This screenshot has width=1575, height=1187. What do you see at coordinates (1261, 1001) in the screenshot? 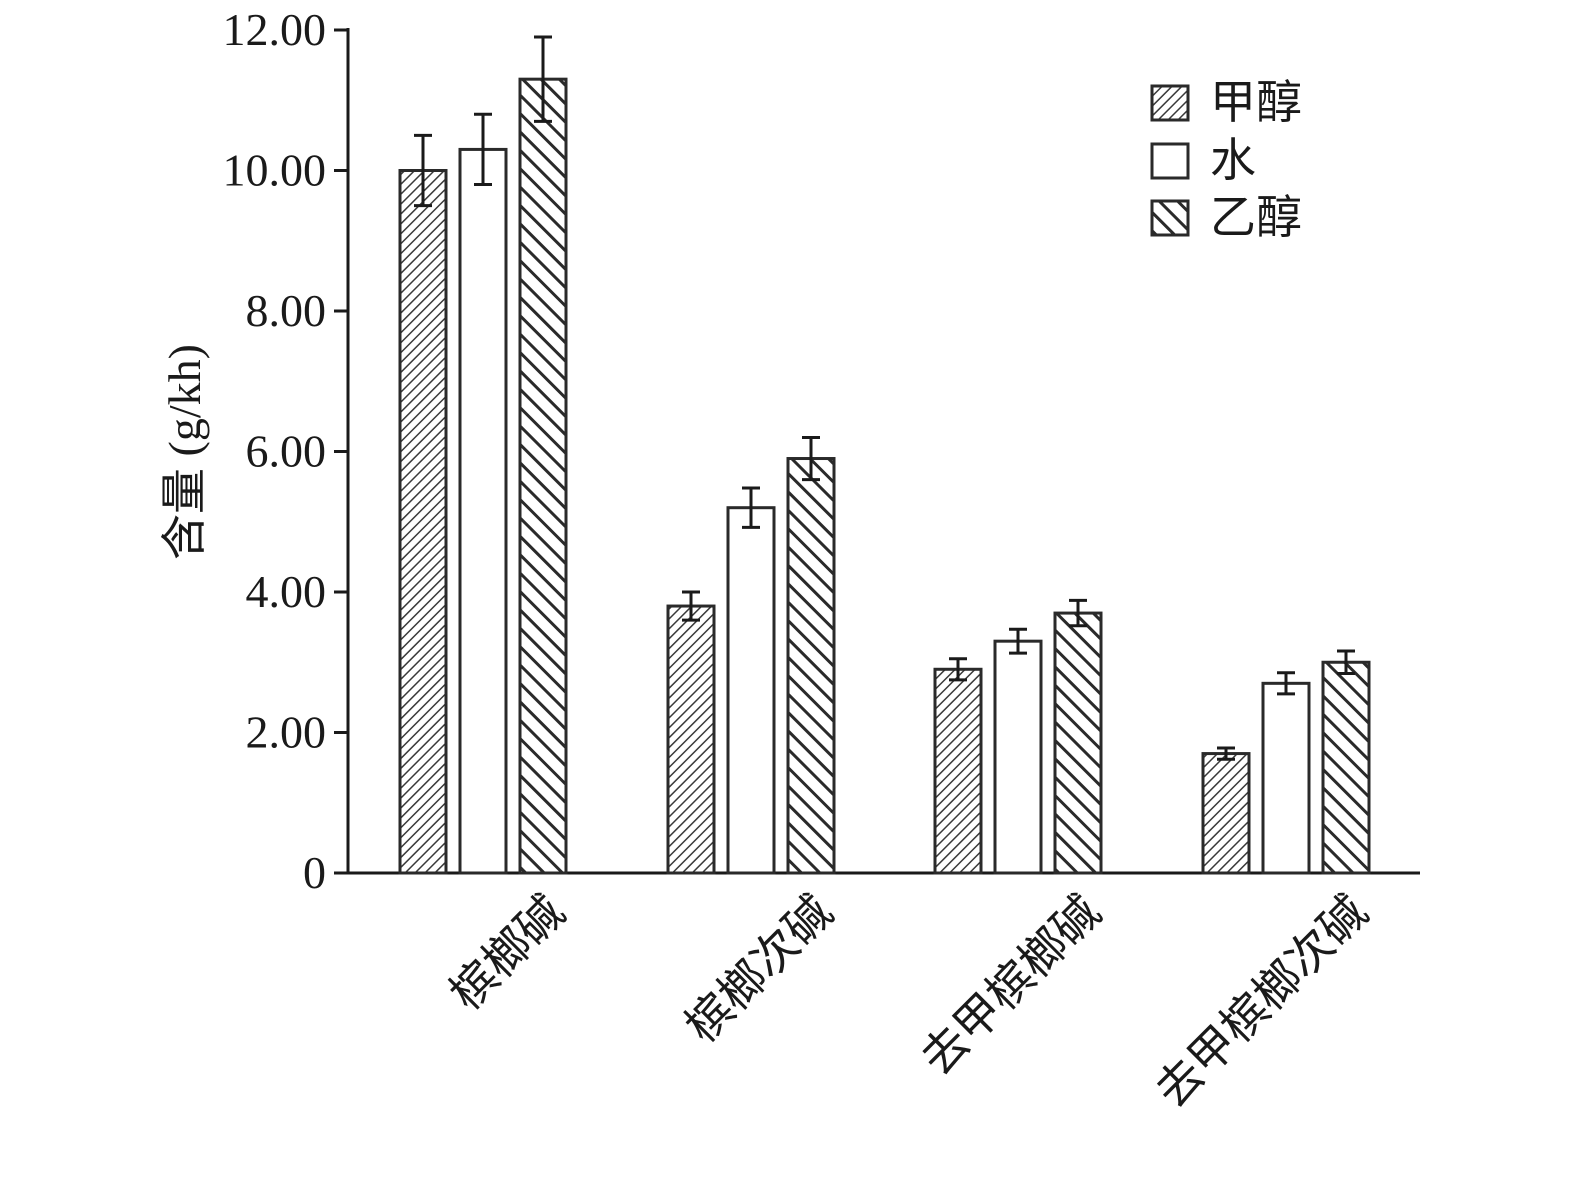
I see `category-label: 去甲槟榔次碱` at bounding box center [1261, 1001].